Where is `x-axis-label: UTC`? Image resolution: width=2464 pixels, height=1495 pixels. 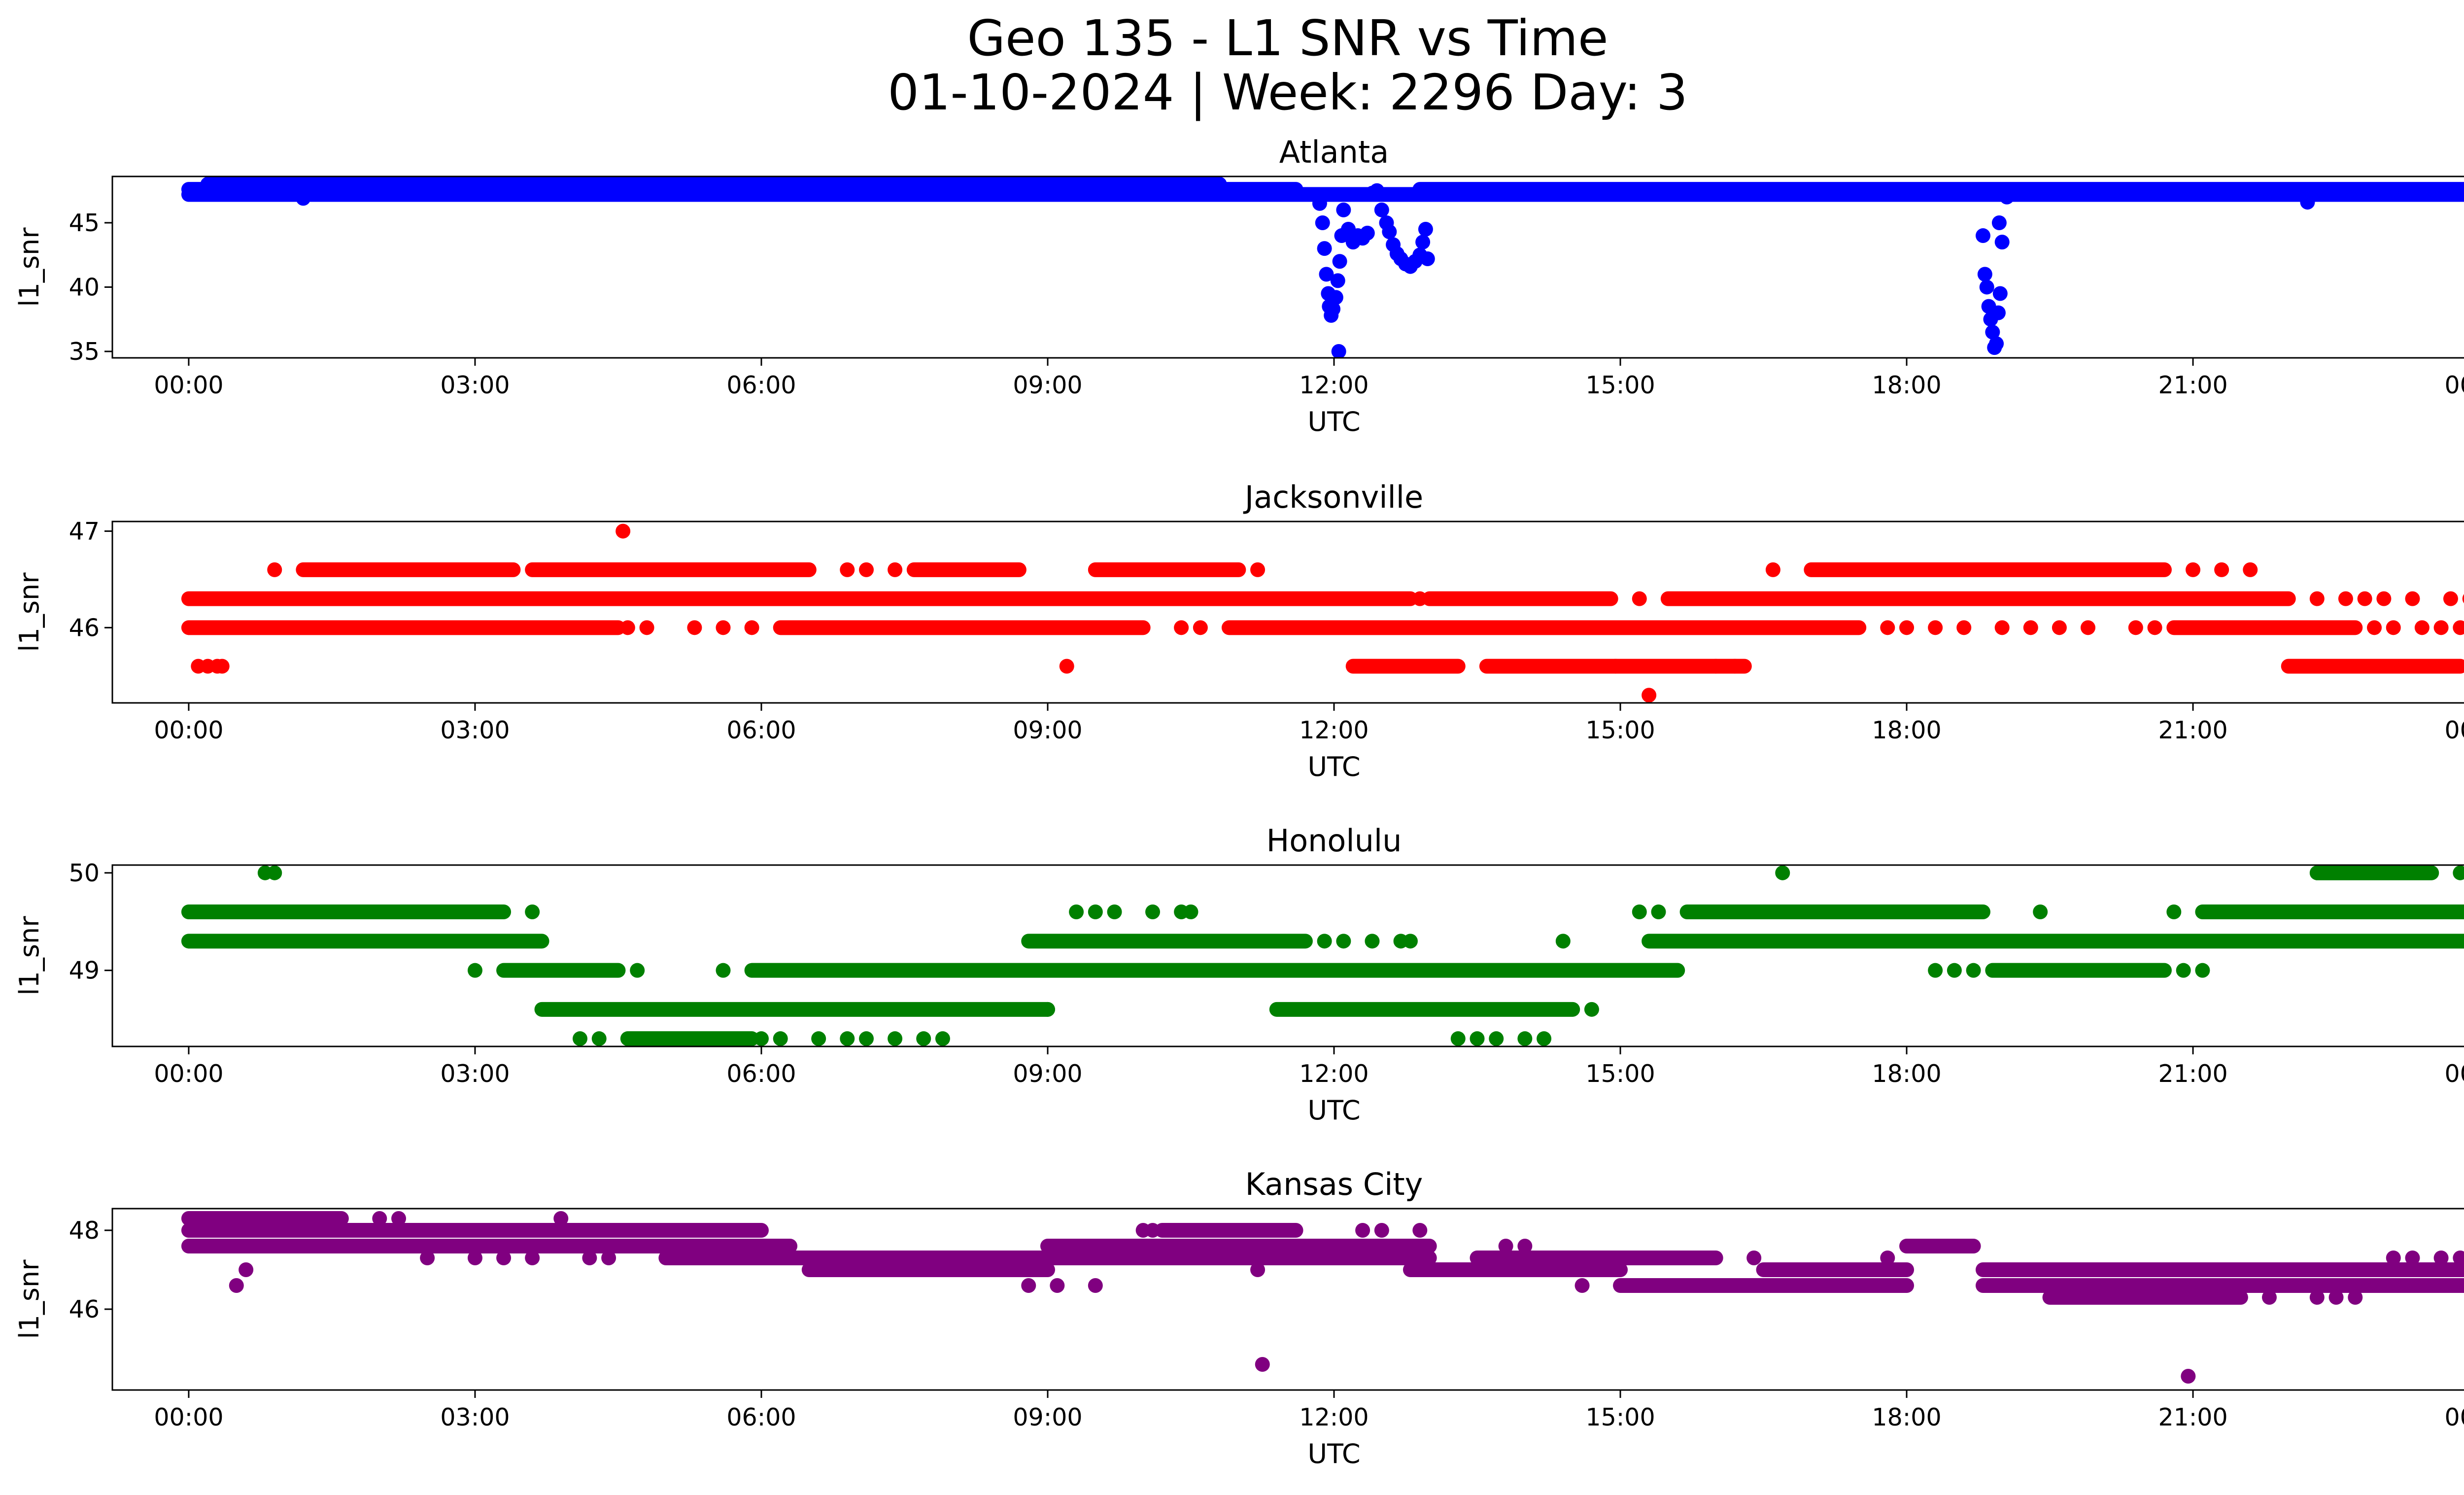
x-axis-label: UTC is located at coordinates (1333, 1110).